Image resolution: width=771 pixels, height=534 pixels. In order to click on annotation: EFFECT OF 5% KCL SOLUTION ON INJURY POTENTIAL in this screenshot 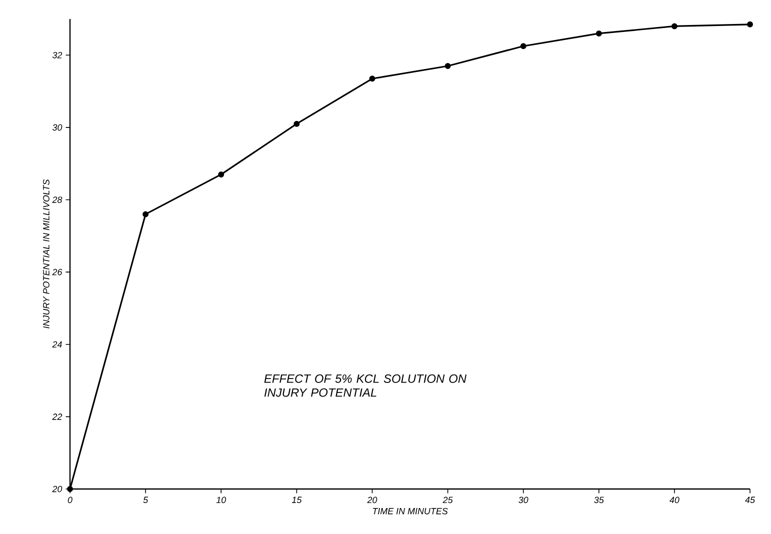, I will do `click(365, 385)`.